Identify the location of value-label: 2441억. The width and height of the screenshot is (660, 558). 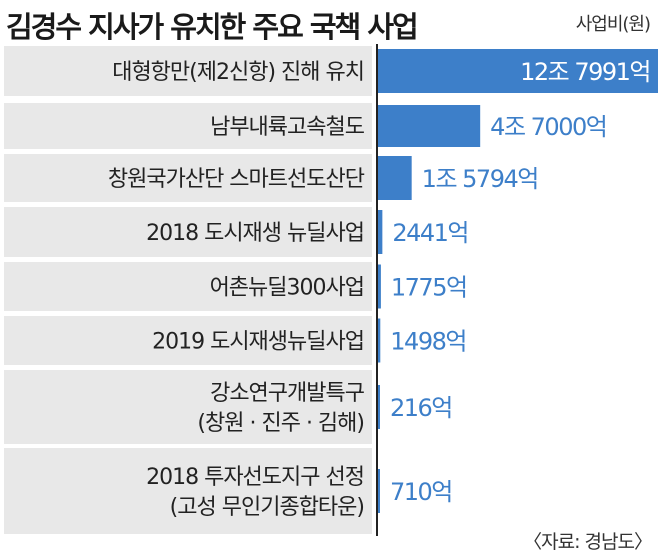
(430, 233).